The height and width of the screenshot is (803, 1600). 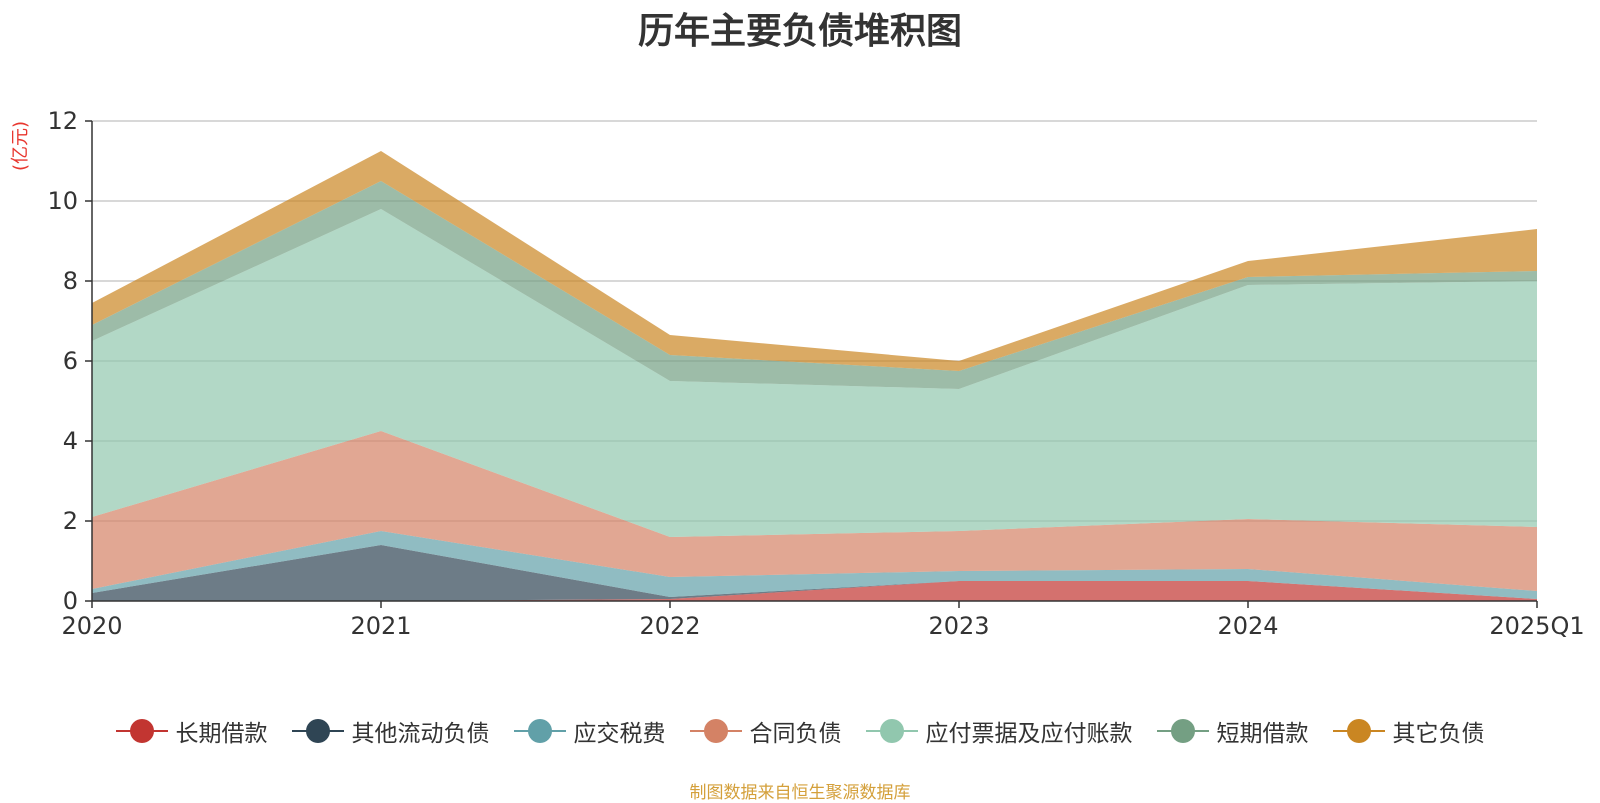 I want to click on y-tick-label: 4, so click(x=70, y=441).